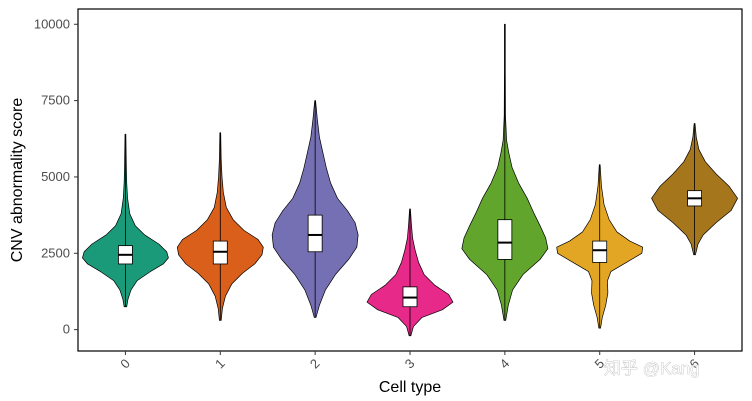 Image resolution: width=752 pixels, height=401 pixels. I want to click on y-tick-label: 7500, so click(55, 100).